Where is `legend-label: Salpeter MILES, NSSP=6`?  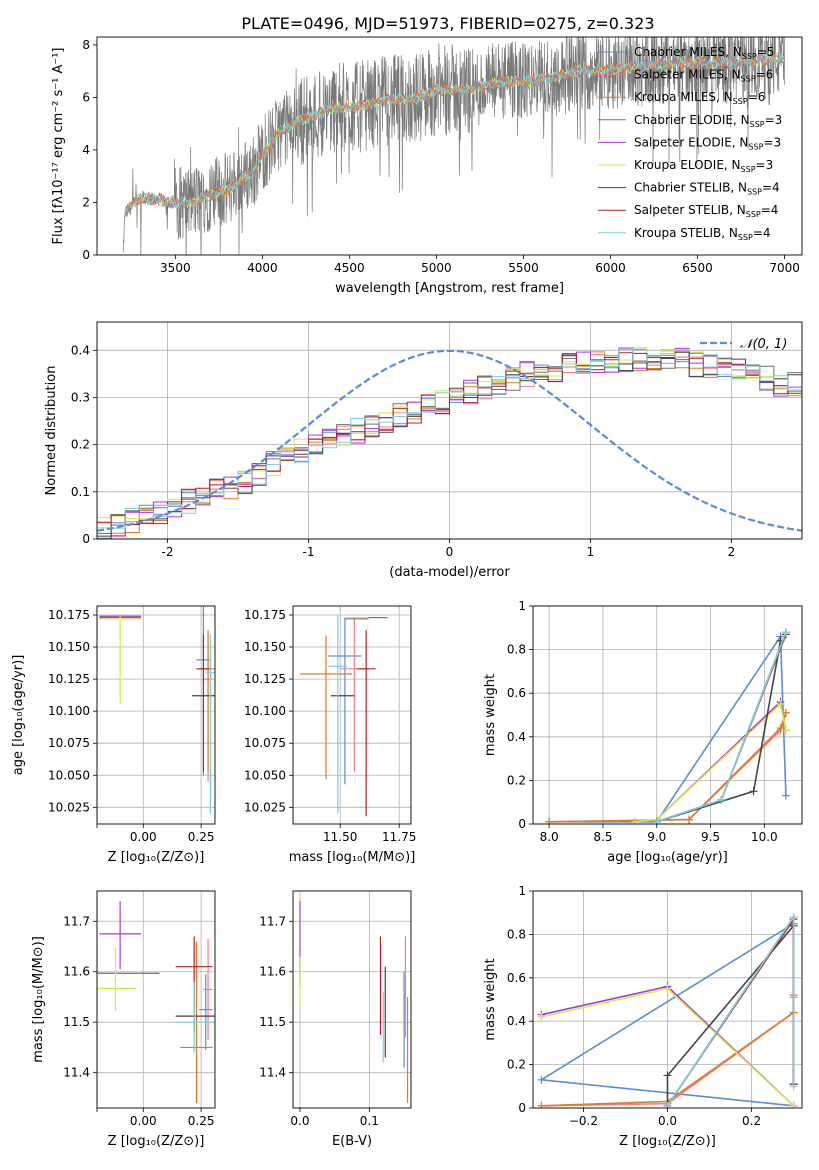
legend-label: Salpeter MILES, NSSP=6 is located at coordinates (703, 76).